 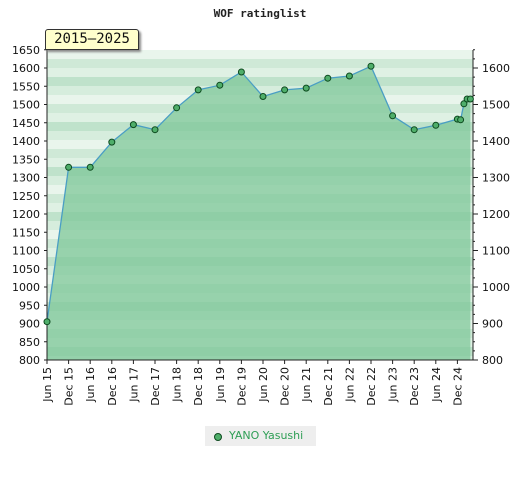 What do you see at coordinates (26, 269) in the screenshot?
I see `y-left-tick-label: 1050` at bounding box center [26, 269].